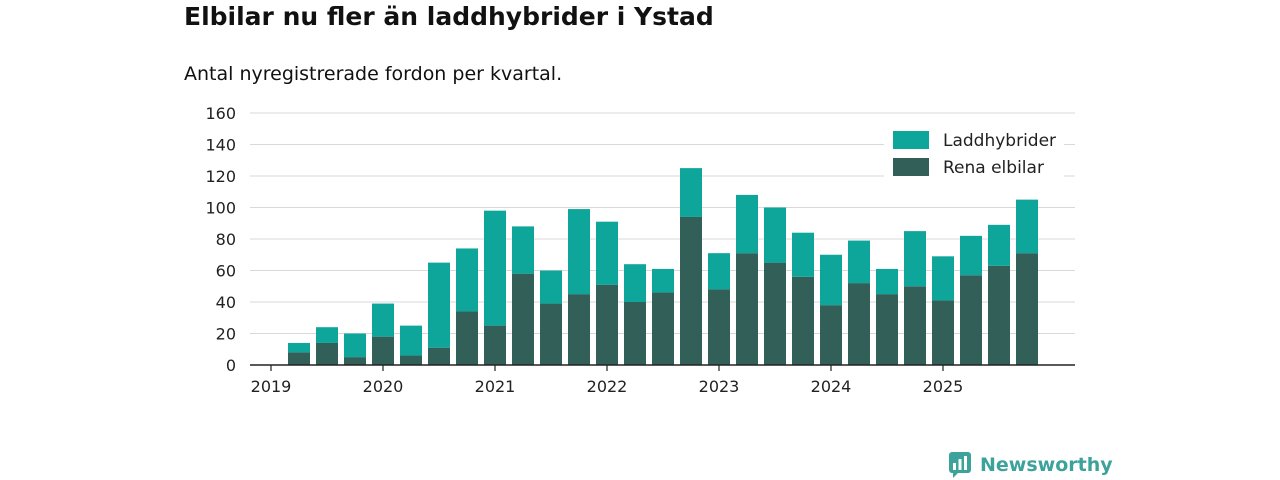  I want to click on x-tick-label: 2020, so click(383, 386).